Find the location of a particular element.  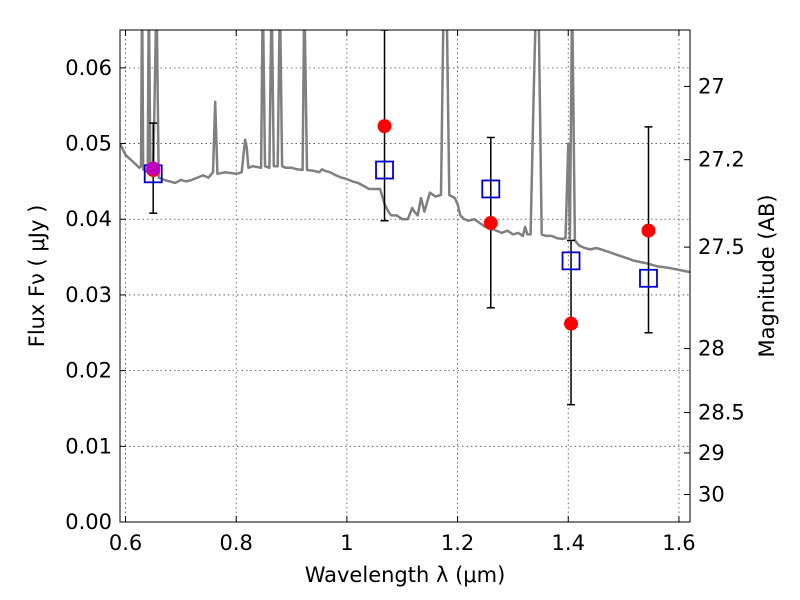

y-tick-label: 0.06 is located at coordinates (88, 68).